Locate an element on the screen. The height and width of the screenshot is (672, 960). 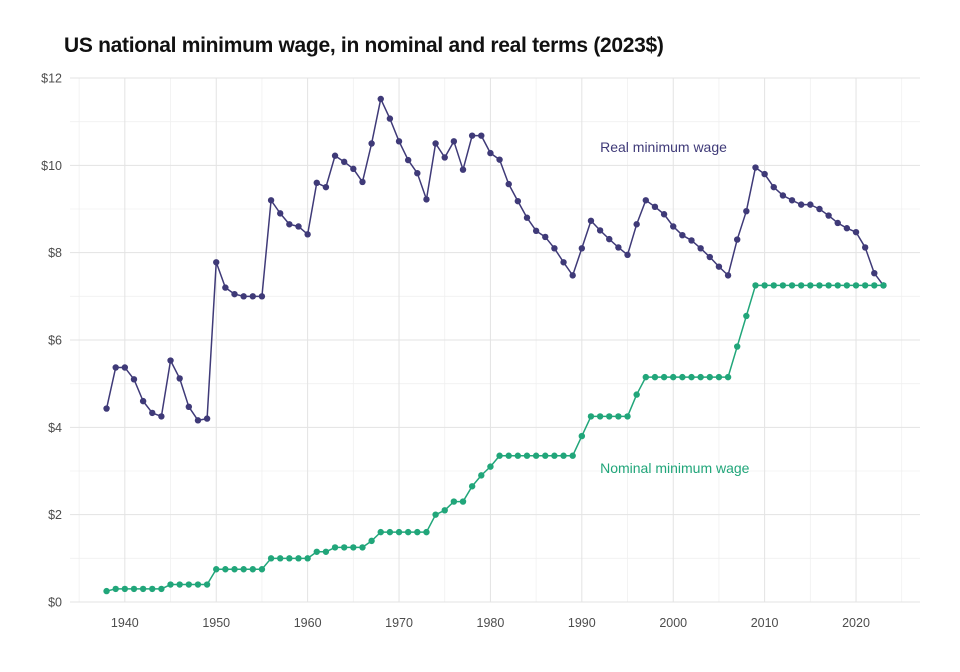
y-tick-label: $2 is located at coordinates (55, 515).